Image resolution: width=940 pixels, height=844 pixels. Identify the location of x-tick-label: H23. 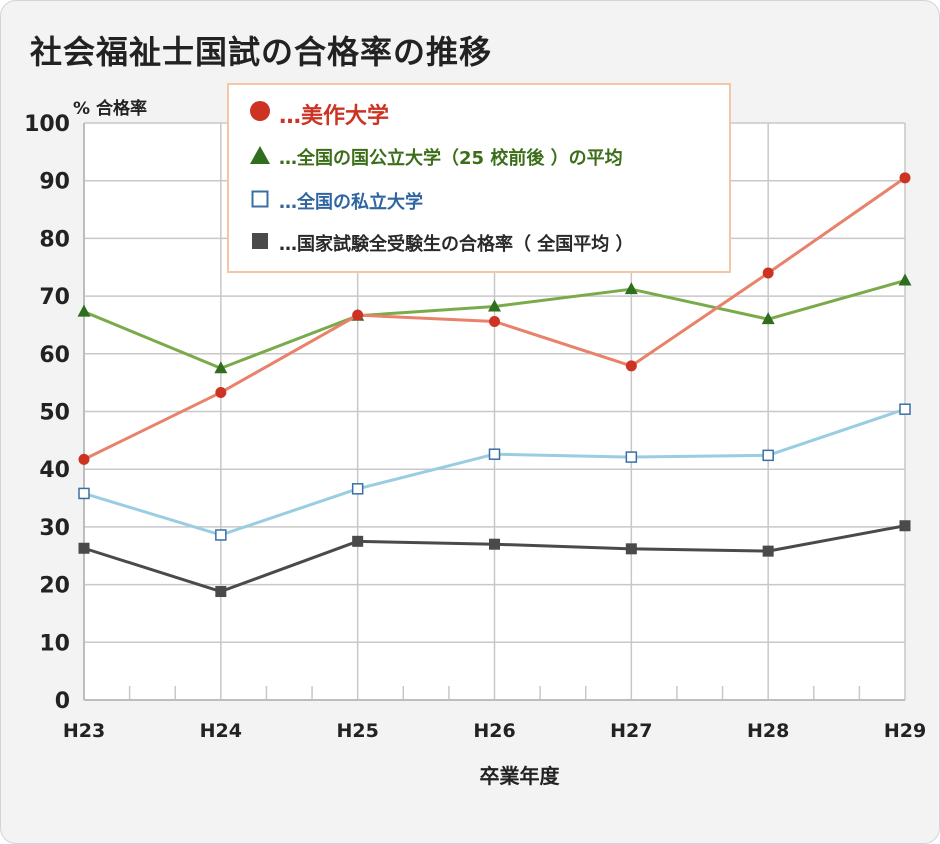
(84, 731).